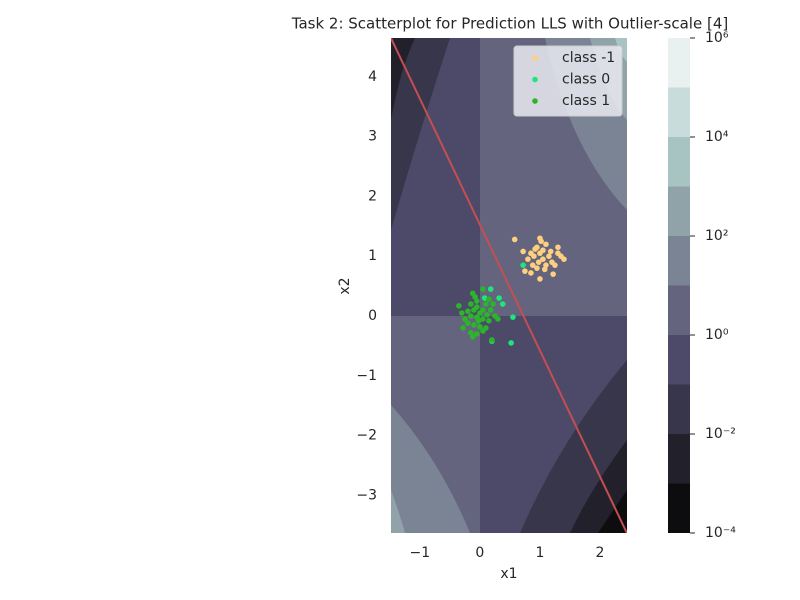 Image resolution: width=800 pixels, height=600 pixels. What do you see at coordinates (420, 553) in the screenshot?
I see `x-tick-label: −1` at bounding box center [420, 553].